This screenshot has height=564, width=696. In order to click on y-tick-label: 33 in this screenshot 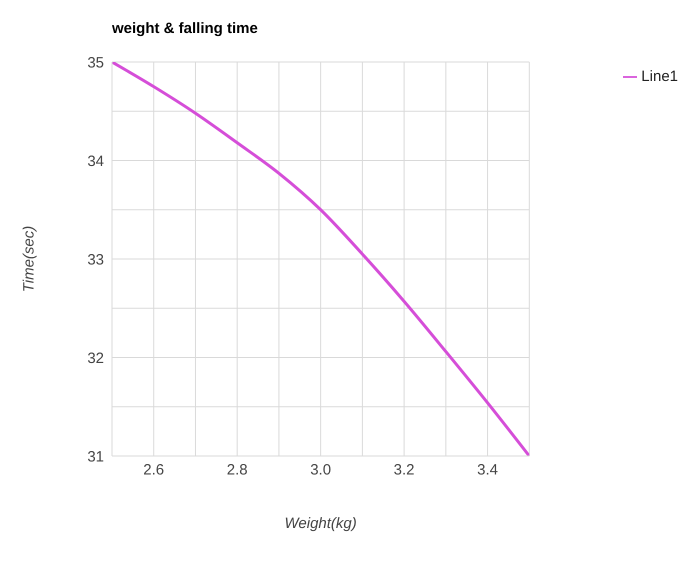, I will do `click(95, 259)`.